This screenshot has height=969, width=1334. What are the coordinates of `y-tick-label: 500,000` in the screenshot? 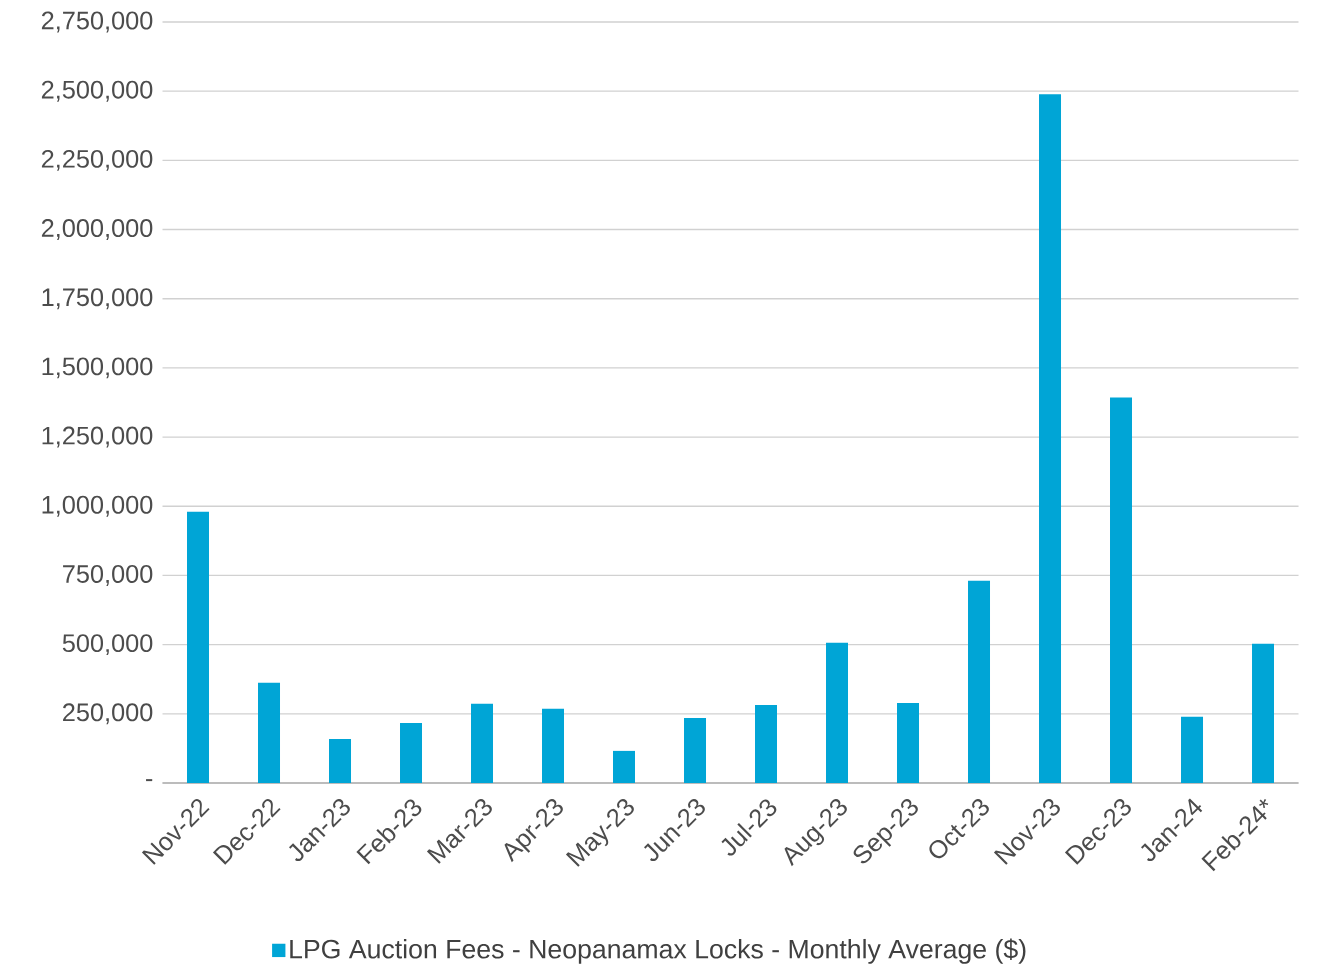 It's located at (107, 645).